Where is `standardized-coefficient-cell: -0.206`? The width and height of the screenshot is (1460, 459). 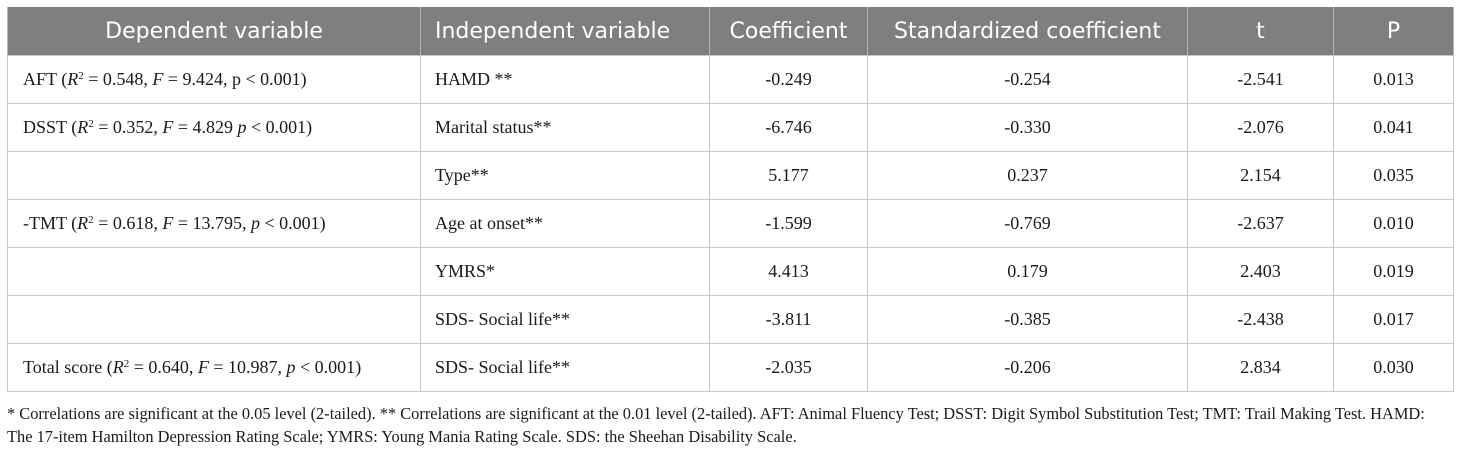 standardized-coefficient-cell: -0.206 is located at coordinates (1027, 367).